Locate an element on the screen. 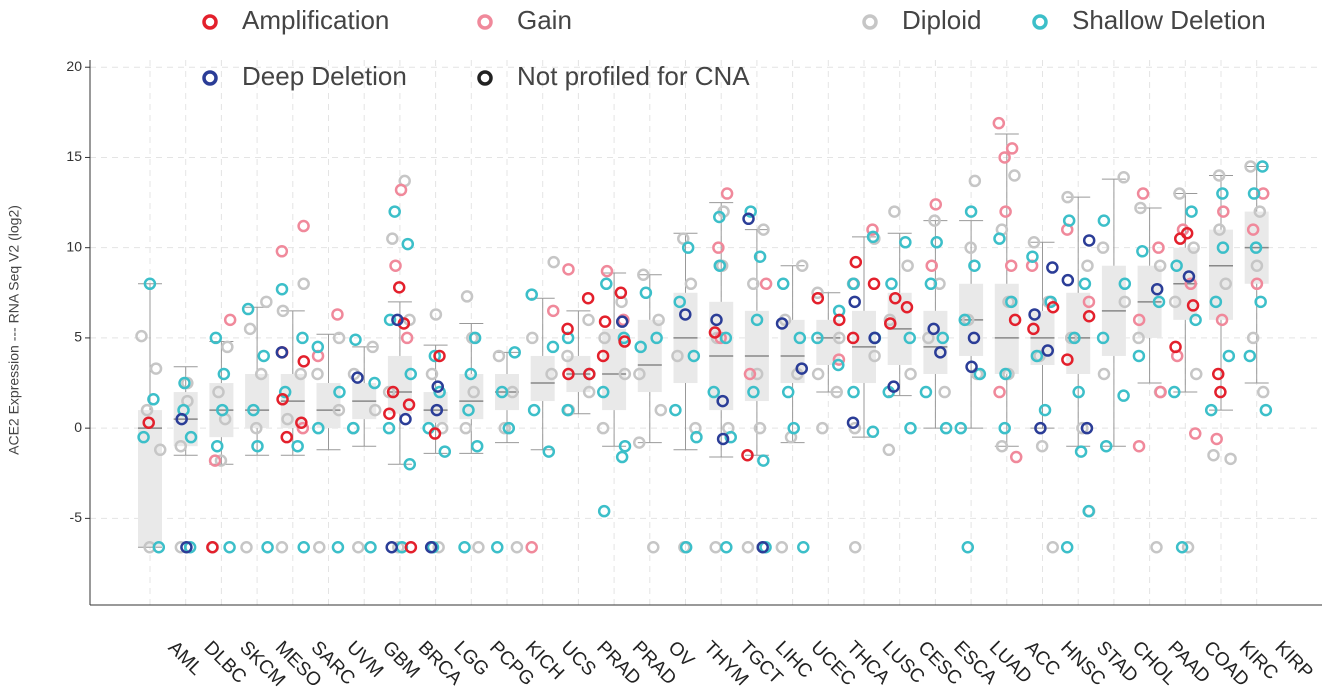 The image size is (1331, 698). y-tick-label: 20 is located at coordinates (74, 66).